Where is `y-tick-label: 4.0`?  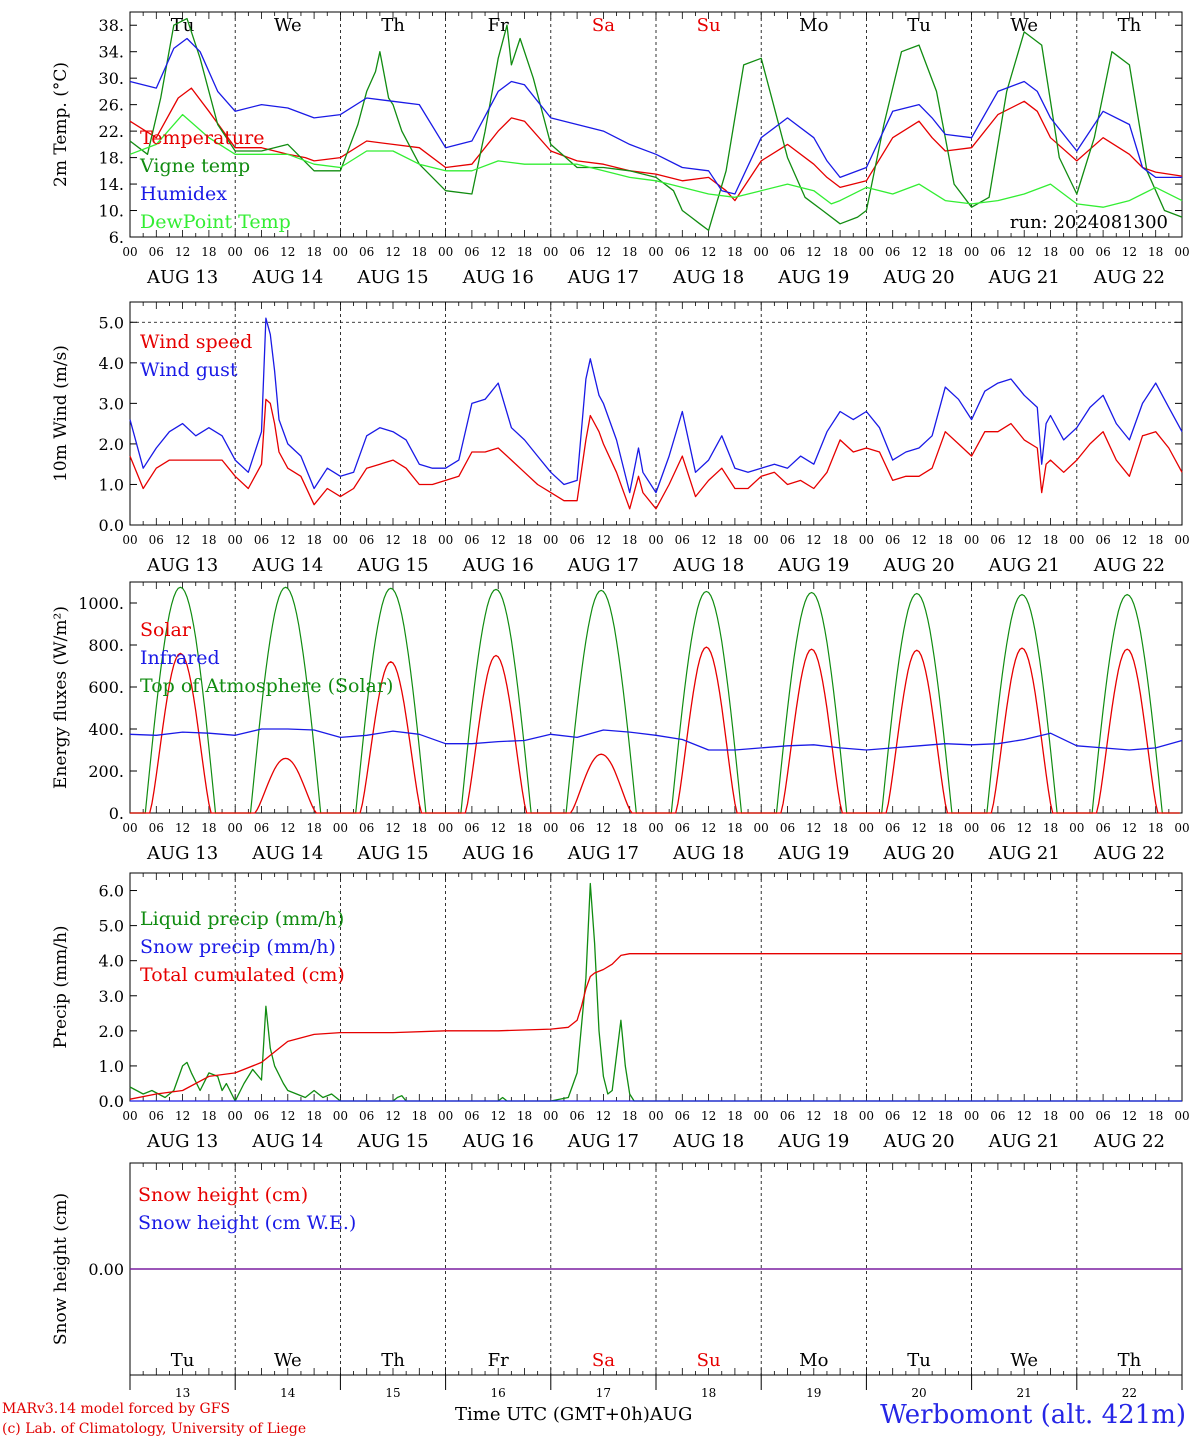
y-tick-label: 4.0 is located at coordinates (111, 363).